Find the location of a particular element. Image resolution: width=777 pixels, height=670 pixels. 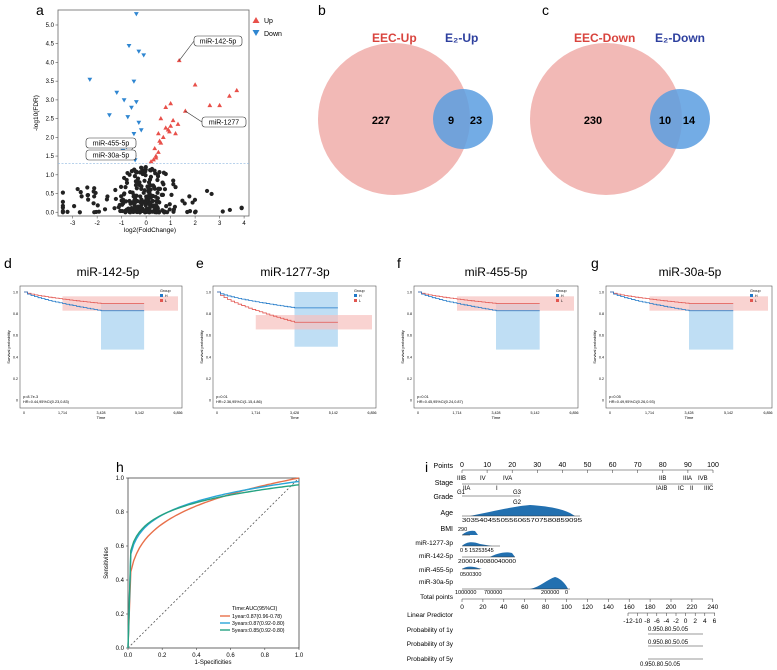

legend-up-marker is located at coordinates (256, 20).